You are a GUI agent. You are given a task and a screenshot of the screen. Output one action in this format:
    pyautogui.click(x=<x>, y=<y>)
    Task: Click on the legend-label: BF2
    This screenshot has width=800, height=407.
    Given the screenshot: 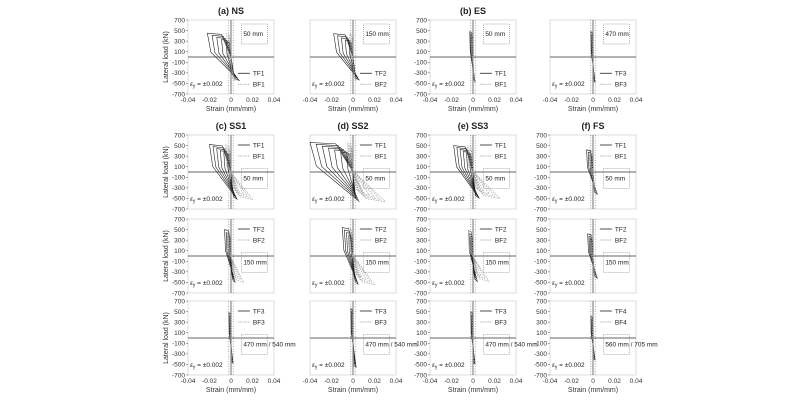 What is the action you would take?
    pyautogui.click(x=259, y=240)
    